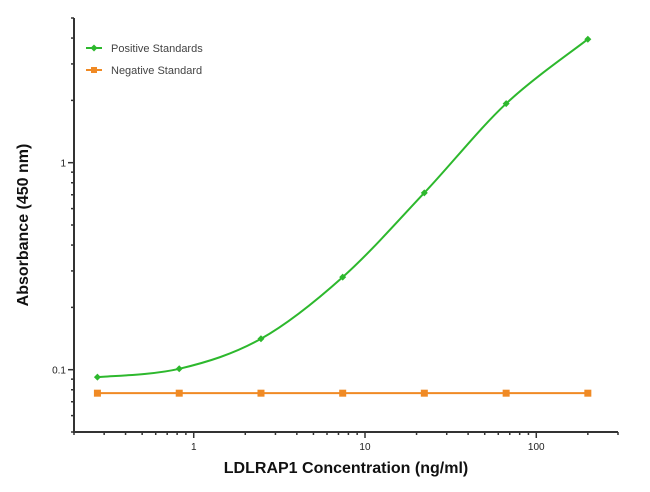  I want to click on x-tick-label: 10, so click(365, 447).